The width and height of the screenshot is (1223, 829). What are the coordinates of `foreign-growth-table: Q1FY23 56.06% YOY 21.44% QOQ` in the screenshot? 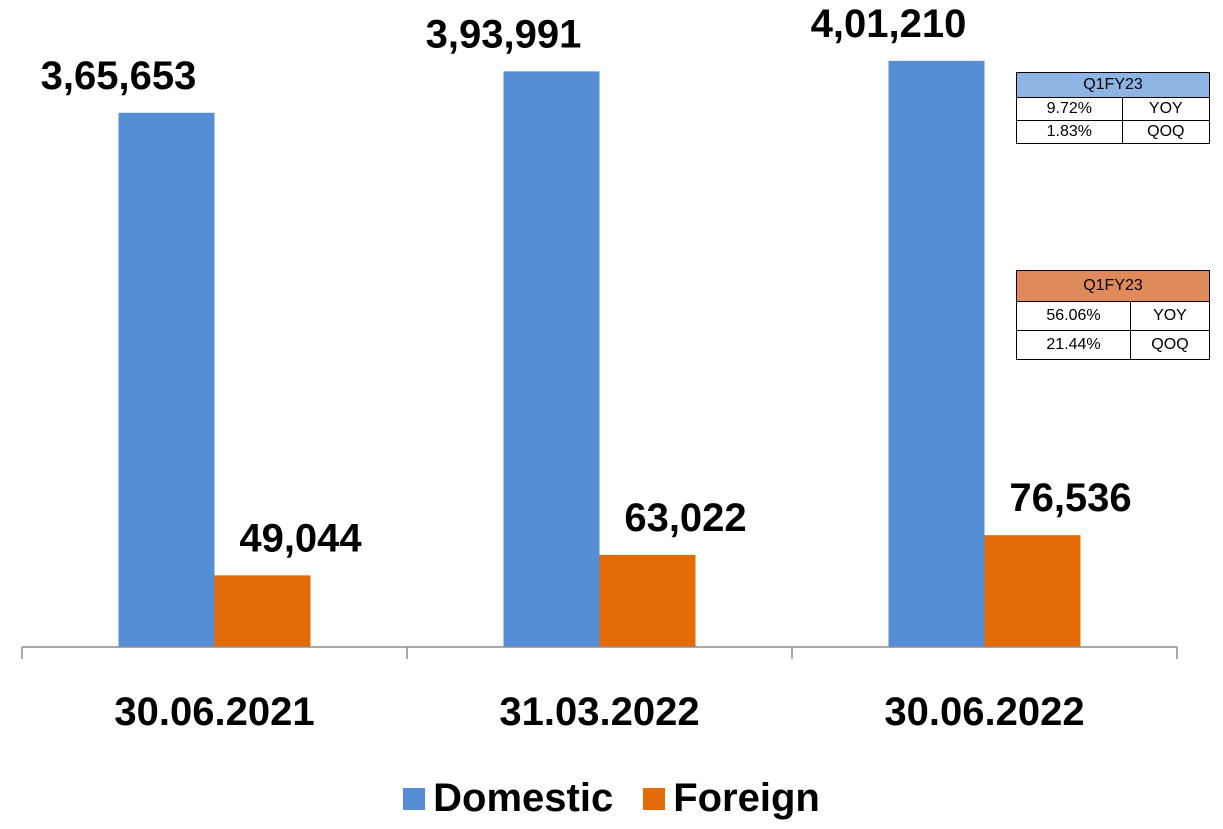 It's located at (1113, 315).